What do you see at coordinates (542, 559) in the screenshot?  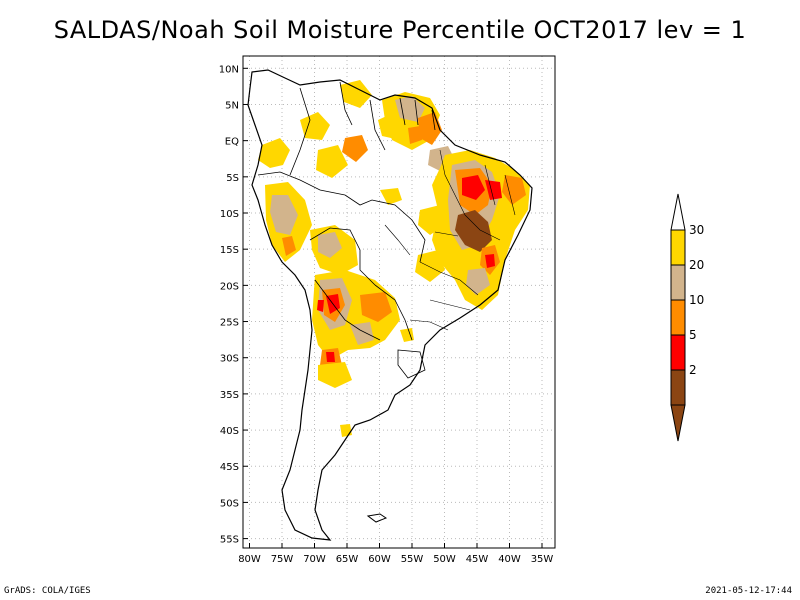 I see `lon-tick-label: 35W` at bounding box center [542, 559].